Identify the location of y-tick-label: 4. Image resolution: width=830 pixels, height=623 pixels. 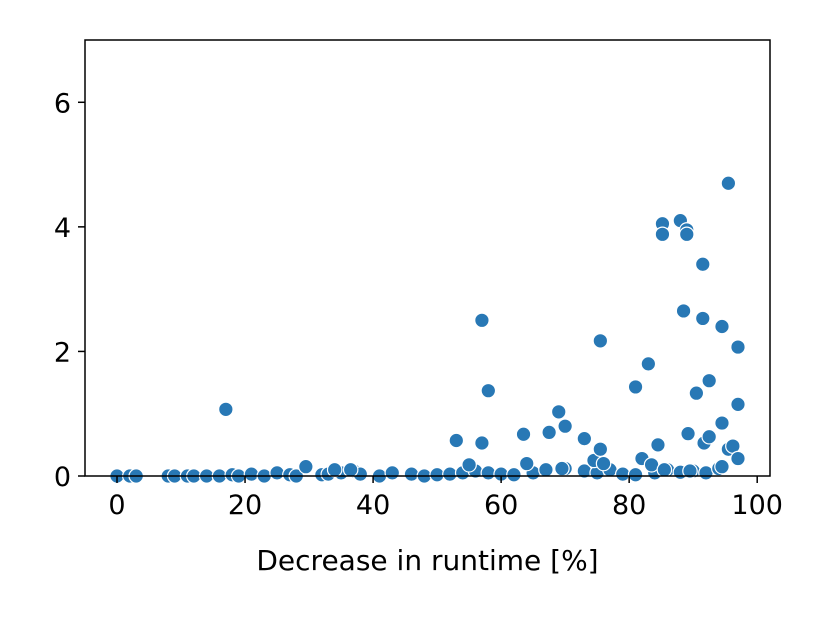
(62, 228).